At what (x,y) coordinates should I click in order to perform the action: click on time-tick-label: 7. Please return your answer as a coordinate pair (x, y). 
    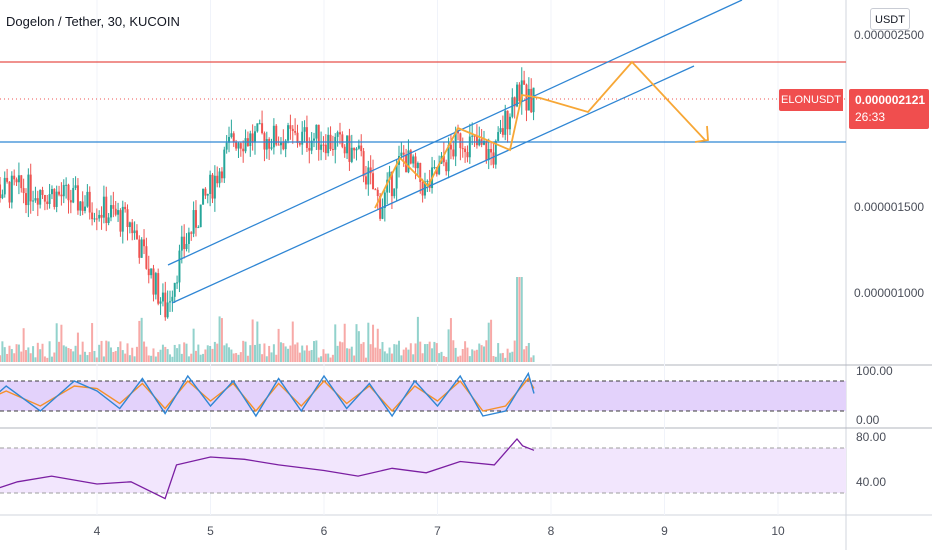
    Looking at the image, I should click on (437, 531).